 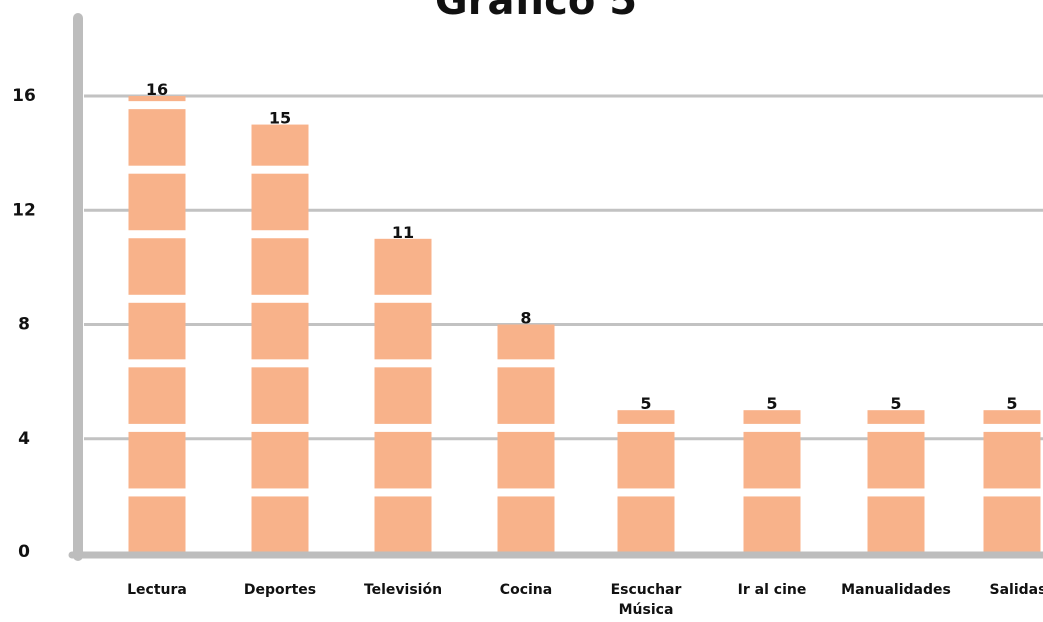 What do you see at coordinates (1016, 590) in the screenshot?
I see `x-tick-label-8: Salidas` at bounding box center [1016, 590].